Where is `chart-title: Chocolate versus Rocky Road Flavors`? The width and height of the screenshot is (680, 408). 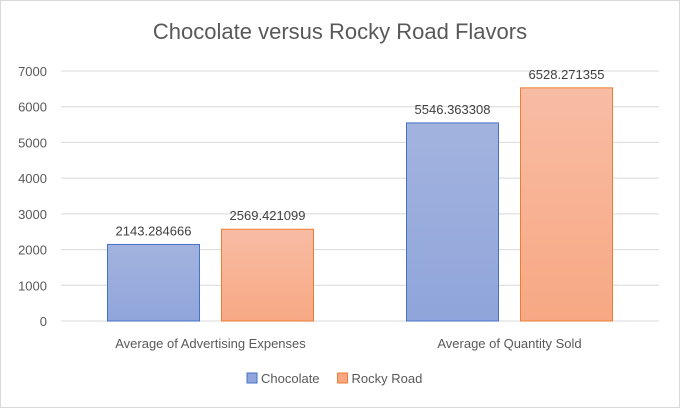
chart-title: Chocolate versus Rocky Road Flavors is located at coordinates (340, 31).